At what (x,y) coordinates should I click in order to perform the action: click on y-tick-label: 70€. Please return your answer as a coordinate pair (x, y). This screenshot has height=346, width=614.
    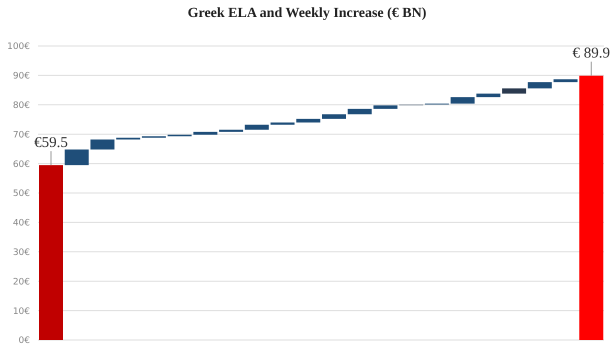
    Looking at the image, I should click on (21, 135).